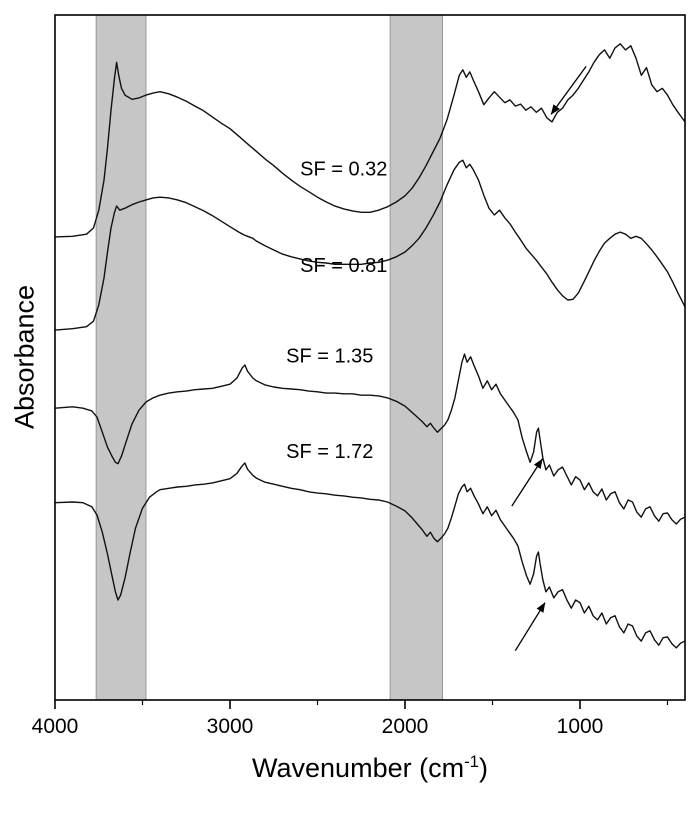  What do you see at coordinates (336, 310) in the screenshot?
I see `series-labels-layer: SF = 0.32 SF = 0.81 SF = 1.35 SF = 1.72` at bounding box center [336, 310].